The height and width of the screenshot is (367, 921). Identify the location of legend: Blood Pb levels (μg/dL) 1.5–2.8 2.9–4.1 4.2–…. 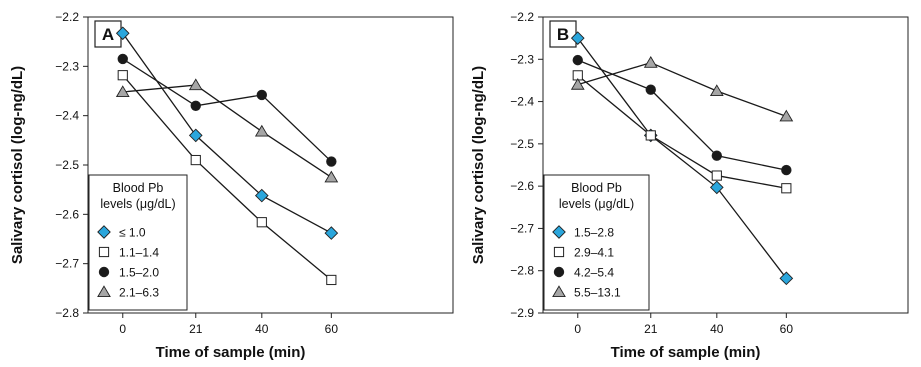
(596, 242).